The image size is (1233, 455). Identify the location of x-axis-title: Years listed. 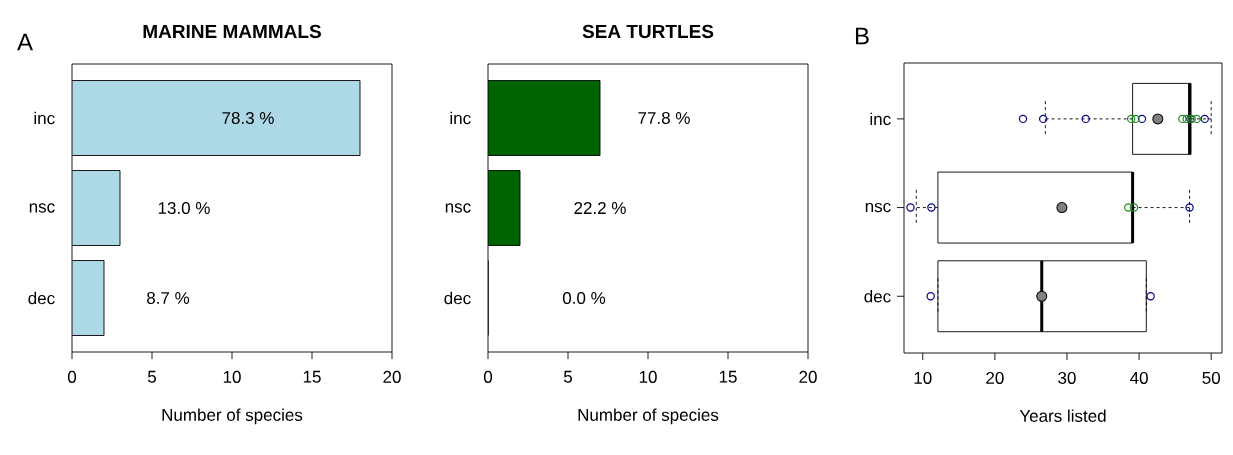
(1062, 415).